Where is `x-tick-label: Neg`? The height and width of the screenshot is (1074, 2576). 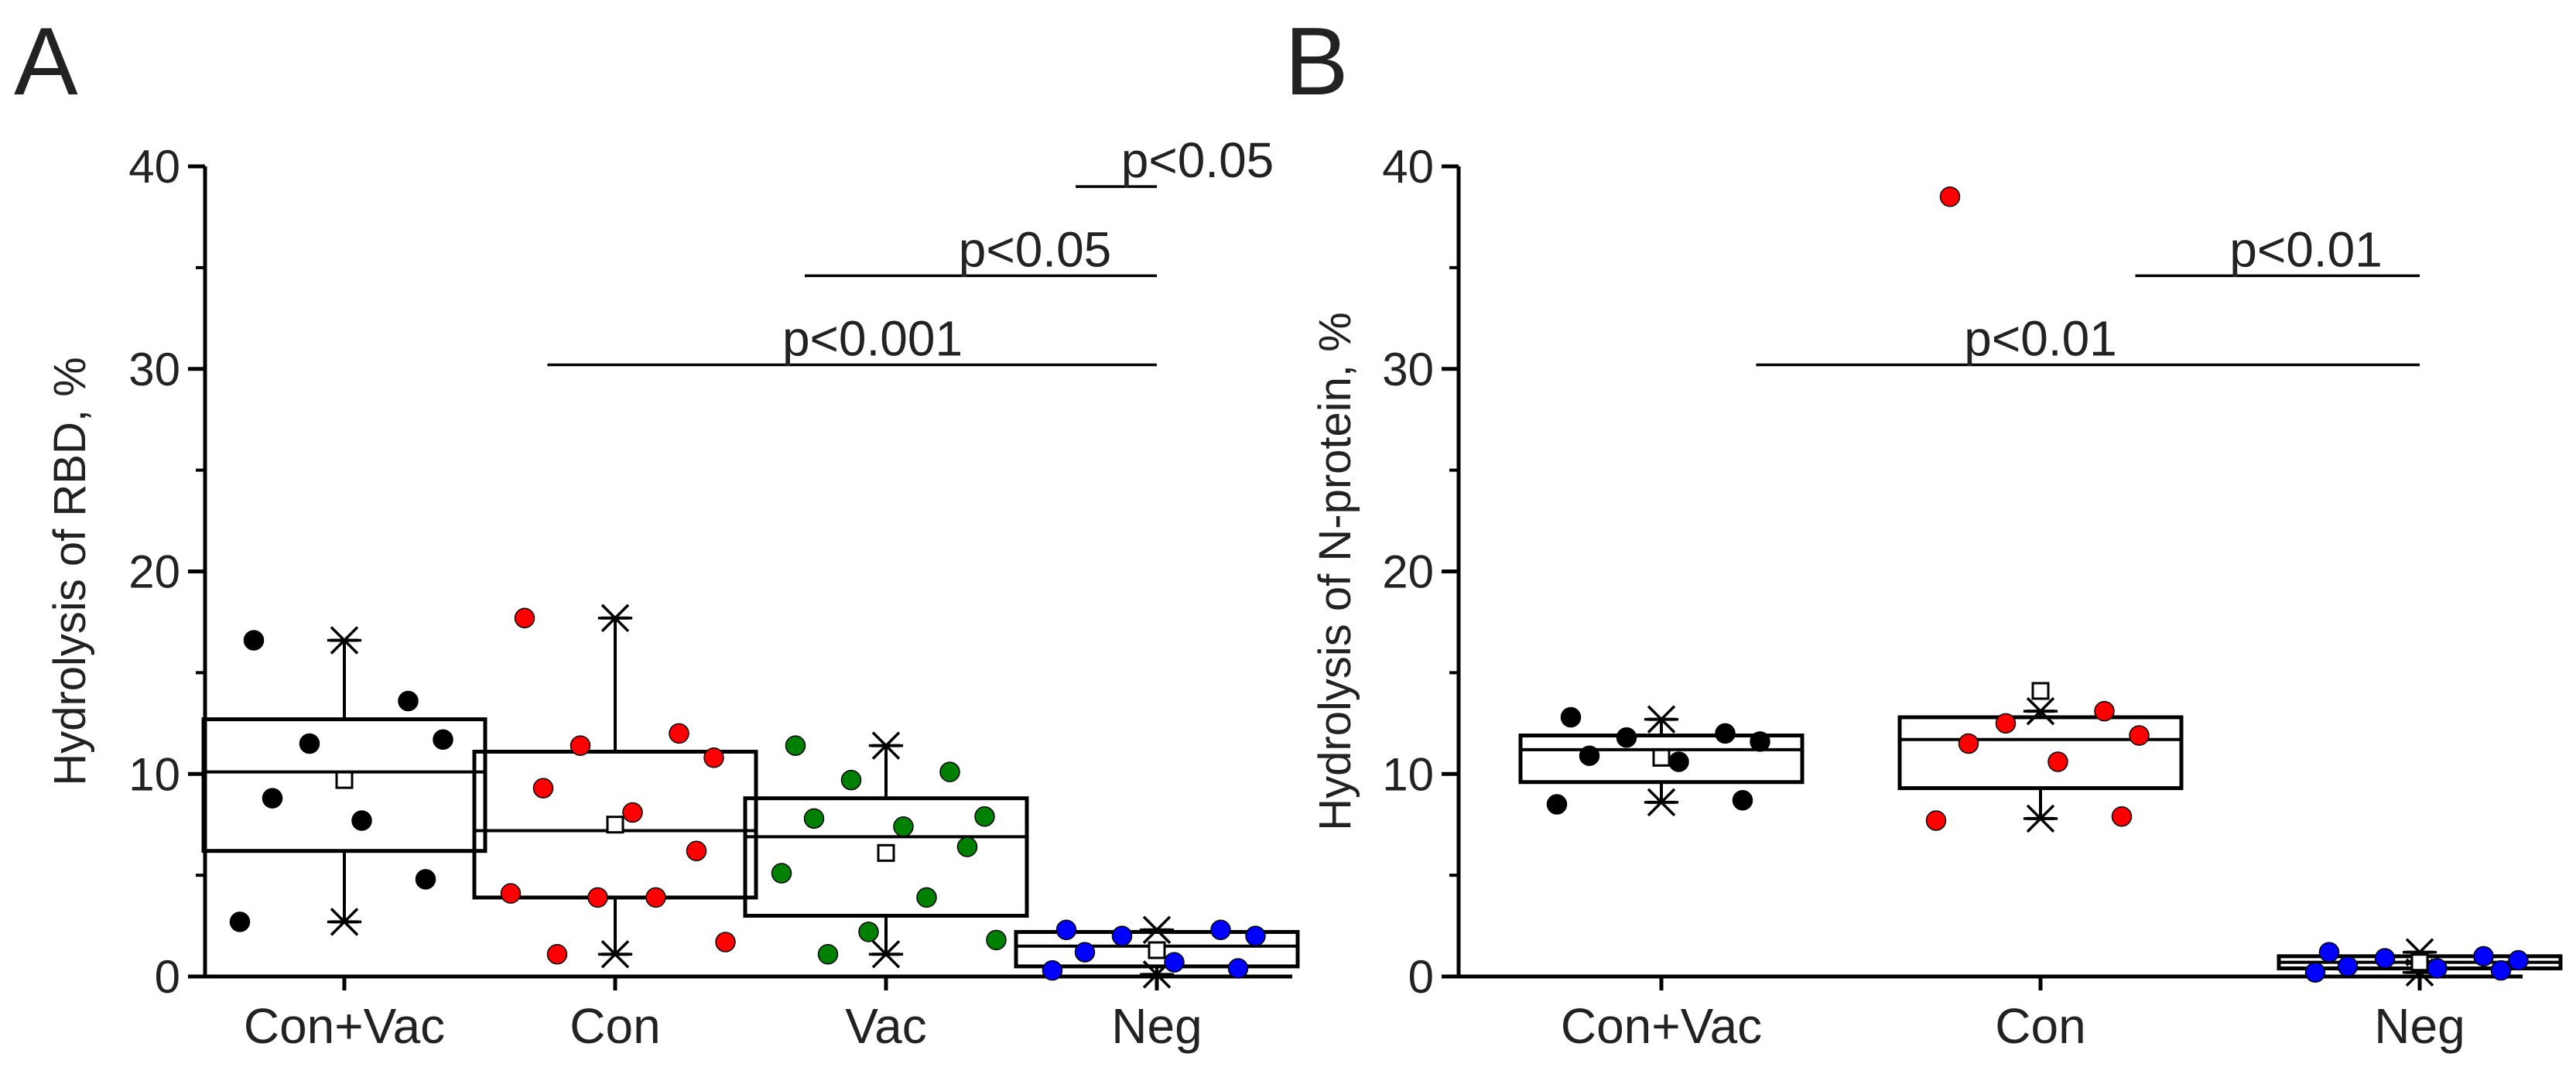 x-tick-label: Neg is located at coordinates (1157, 1026).